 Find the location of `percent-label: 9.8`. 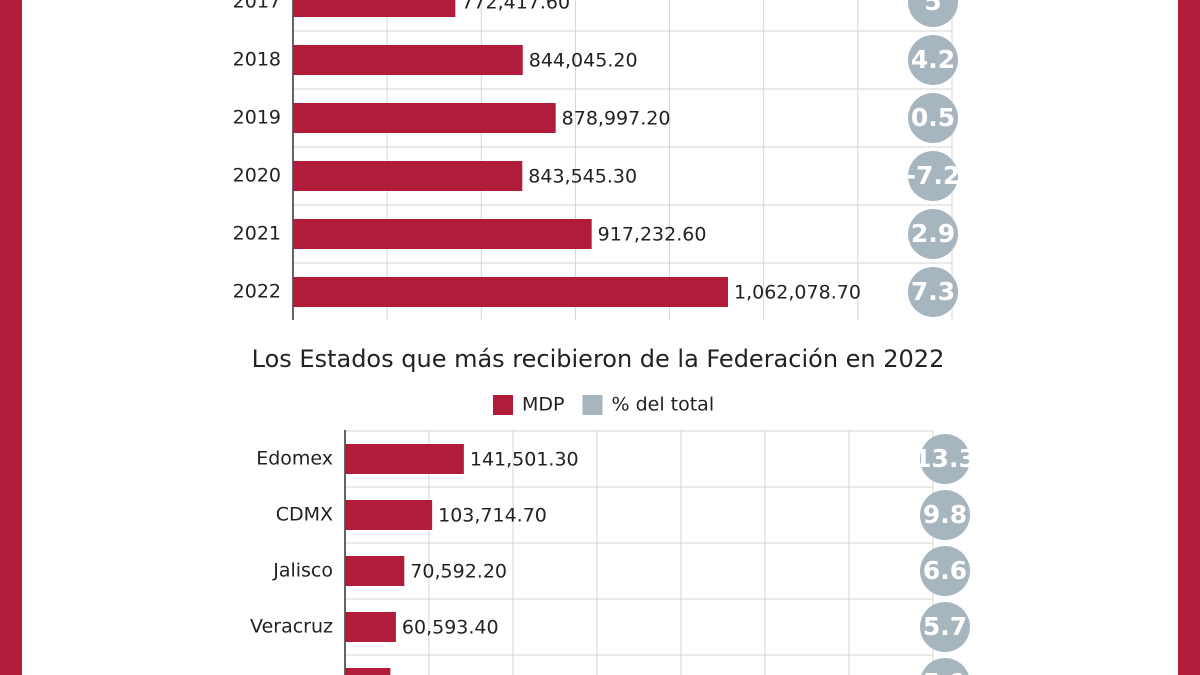

percent-label: 9.8 is located at coordinates (945, 514).